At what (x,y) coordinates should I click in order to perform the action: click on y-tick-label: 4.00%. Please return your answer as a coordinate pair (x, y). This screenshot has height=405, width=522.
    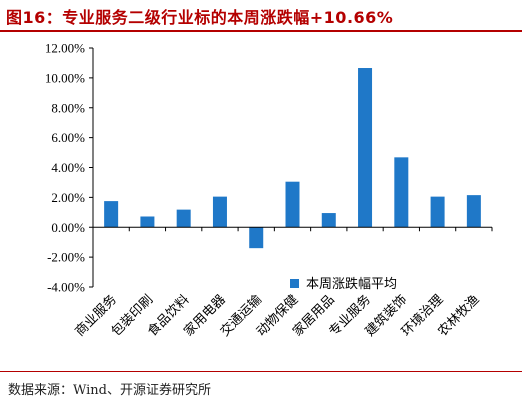
    Looking at the image, I should click on (68, 167).